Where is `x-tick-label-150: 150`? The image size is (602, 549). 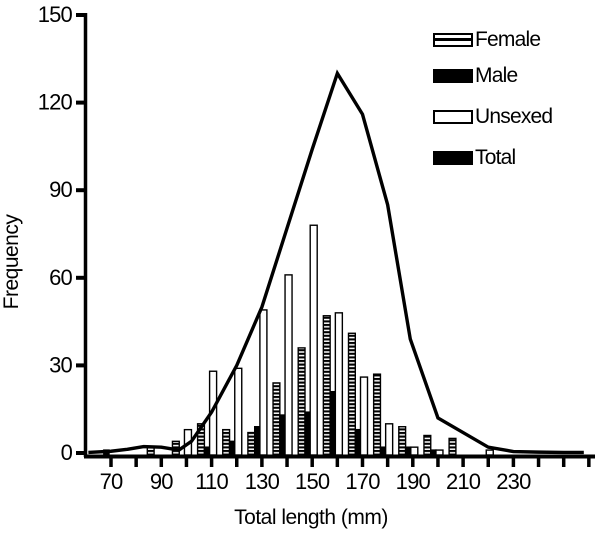 x-tick-label-150: 150 is located at coordinates (312, 481).